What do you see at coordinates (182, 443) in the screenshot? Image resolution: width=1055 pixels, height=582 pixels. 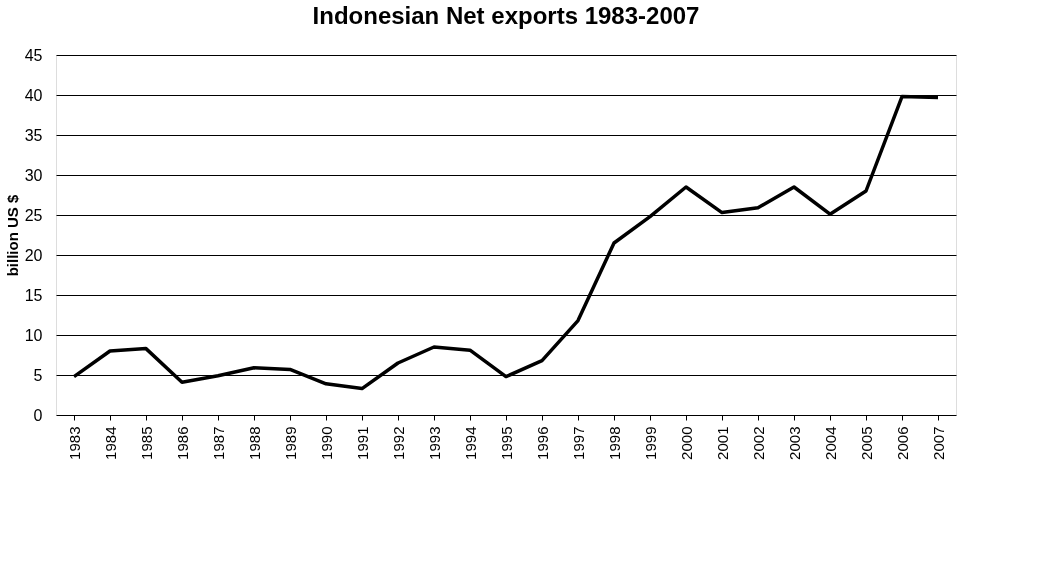 I see `x-tick-label: 1986` at bounding box center [182, 443].